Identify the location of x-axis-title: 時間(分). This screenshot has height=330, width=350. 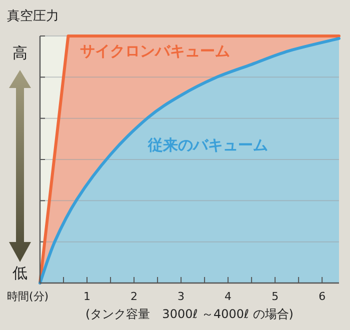
(28, 296).